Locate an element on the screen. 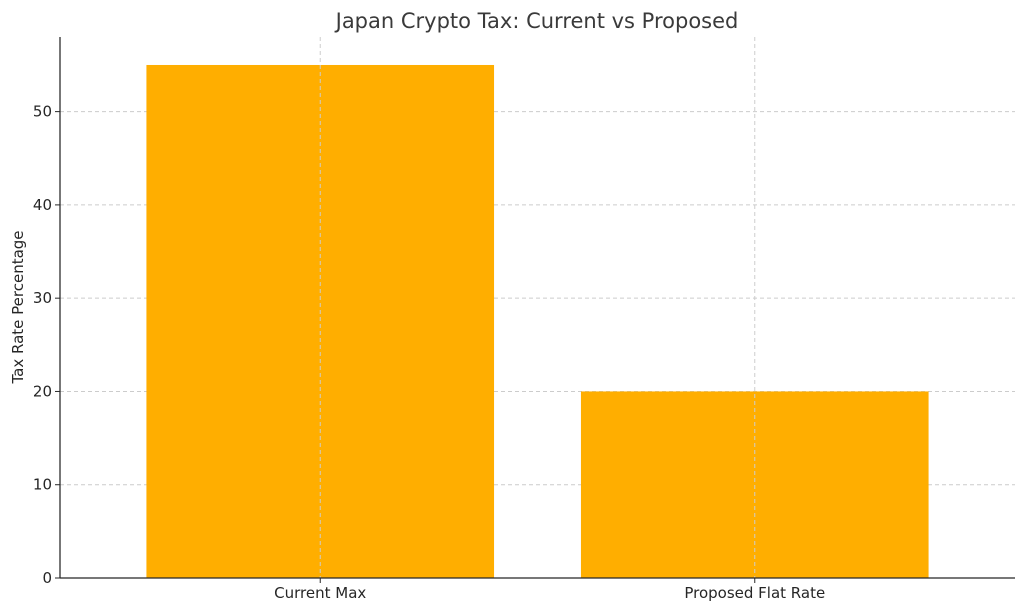 This screenshot has width=1024, height=611. x-tick-label: Current Max is located at coordinates (320, 593).